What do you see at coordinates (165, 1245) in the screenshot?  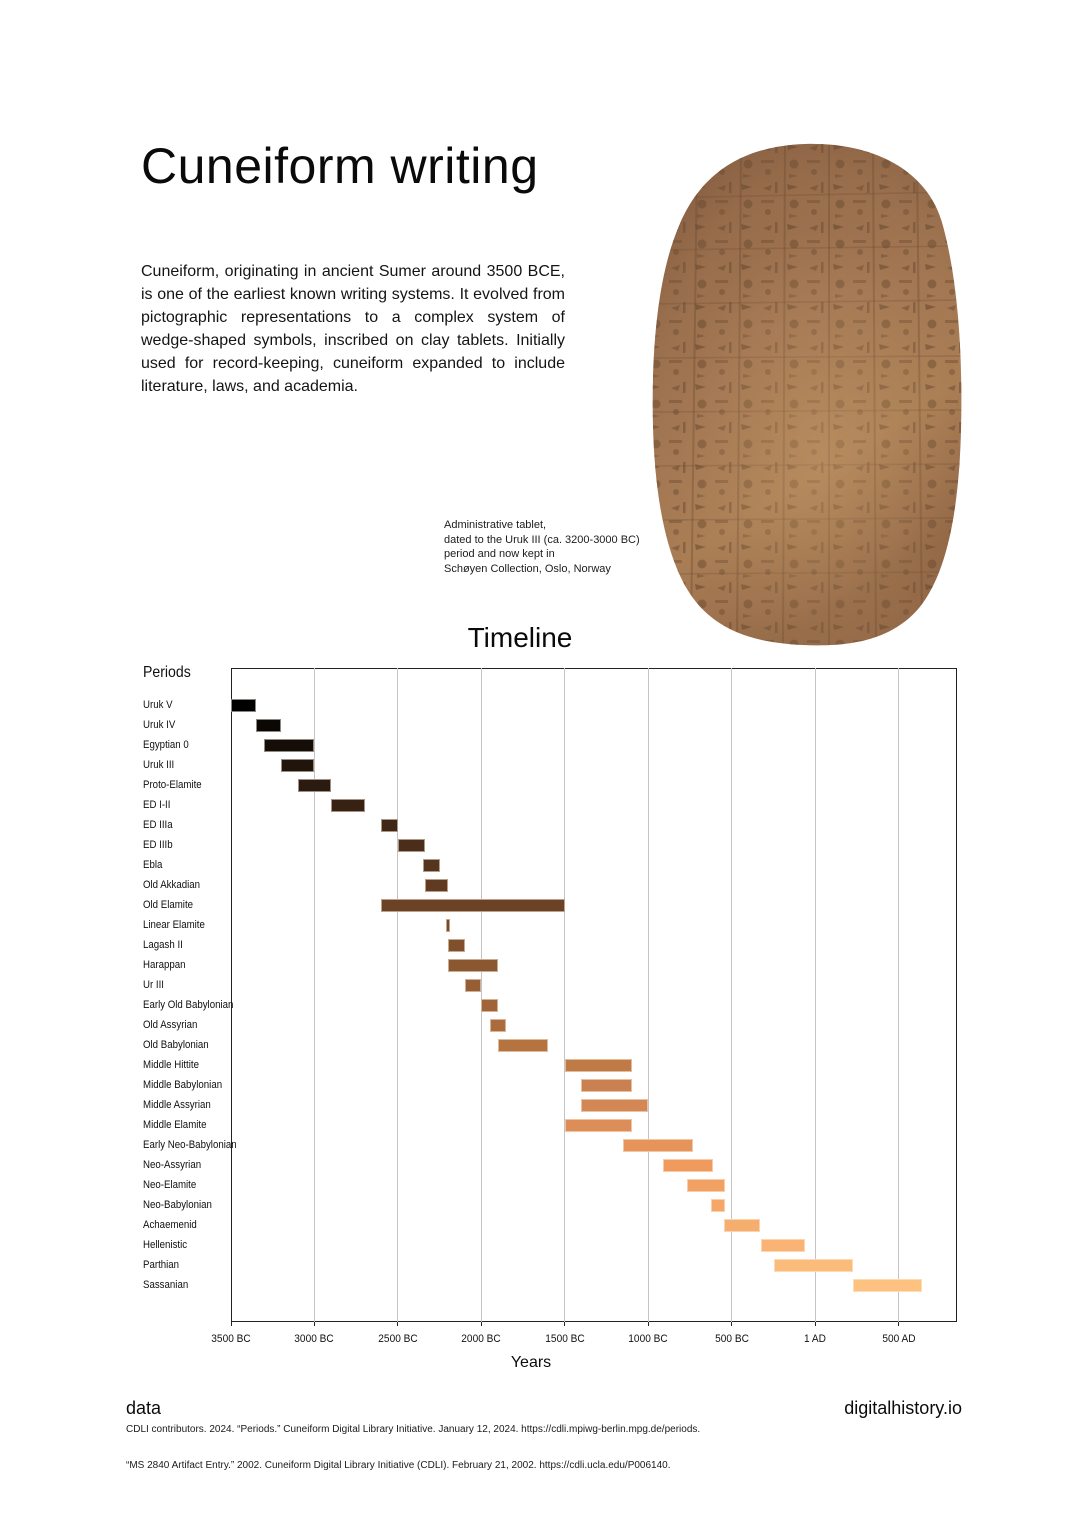 I see `period-label: Hellenistic` at bounding box center [165, 1245].